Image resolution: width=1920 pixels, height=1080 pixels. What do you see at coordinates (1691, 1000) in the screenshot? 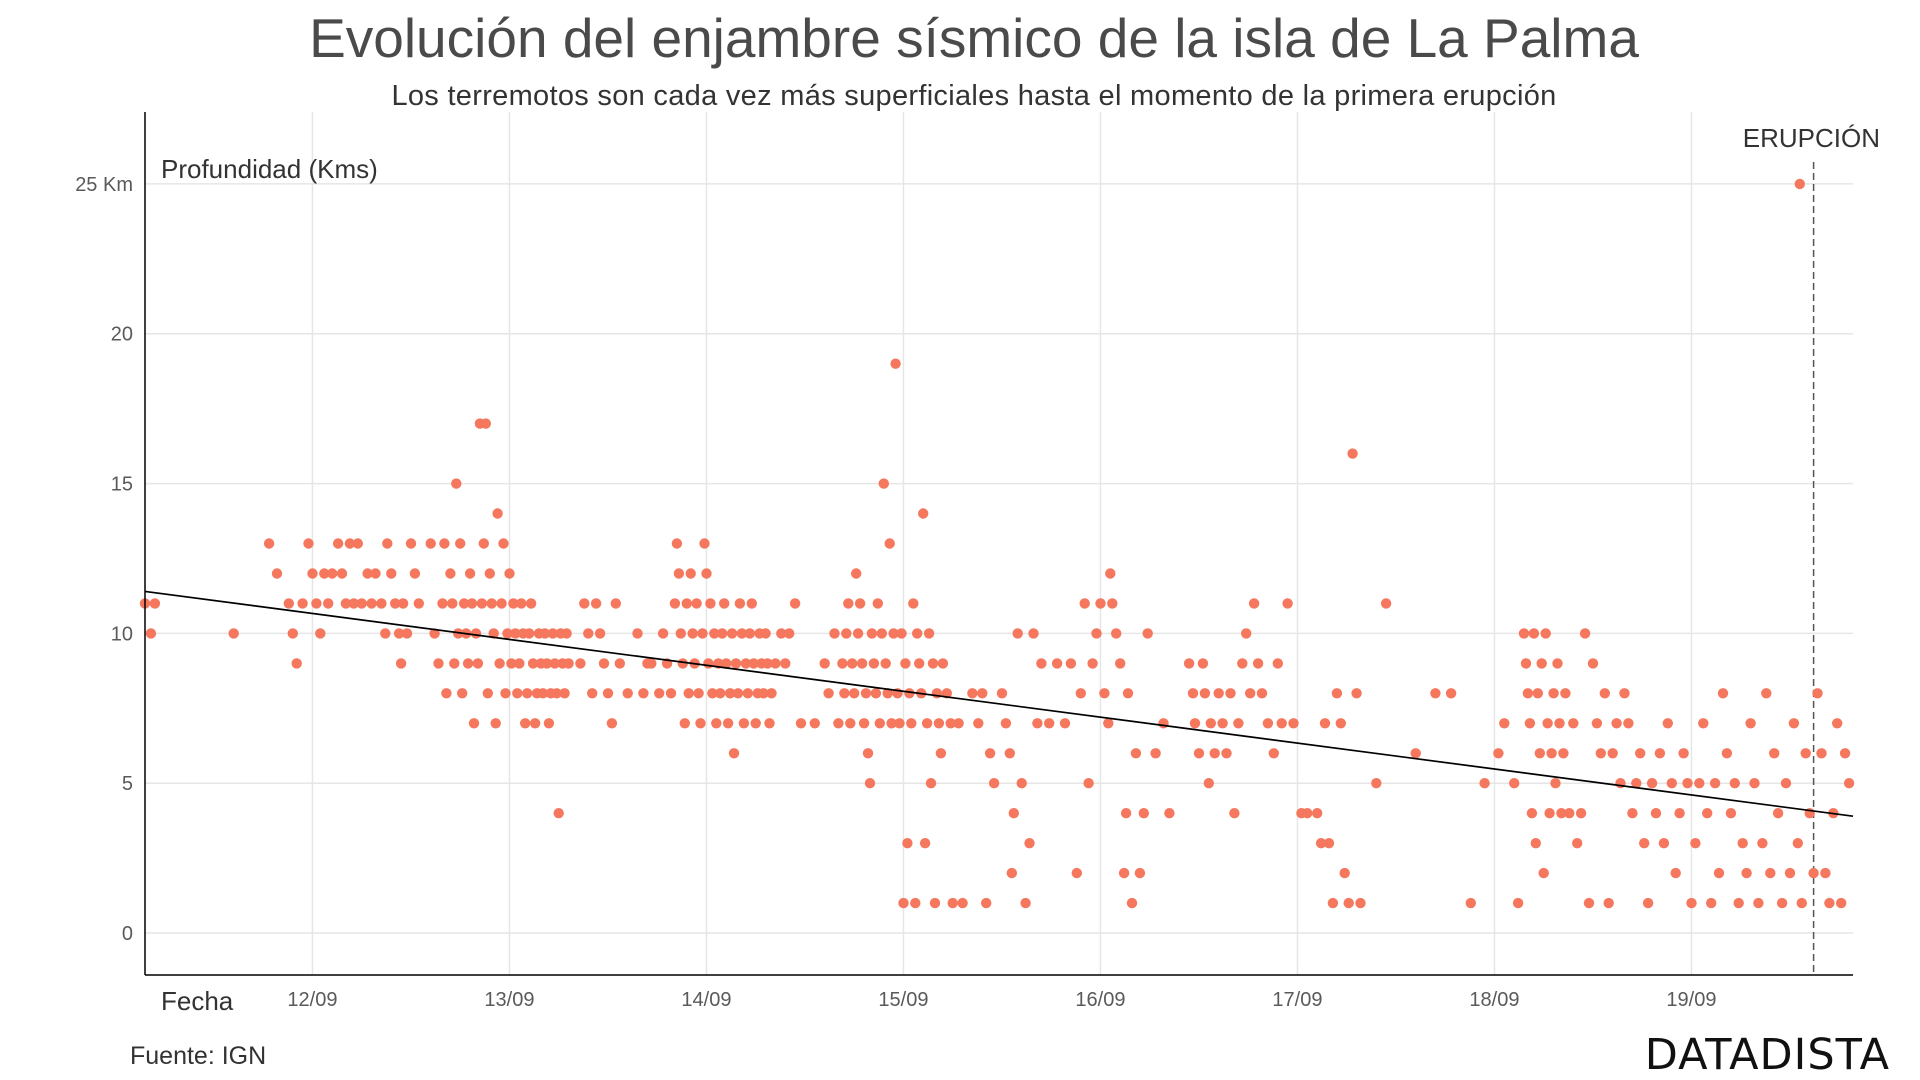
I see `x-tick-label: 19/09` at bounding box center [1691, 1000].